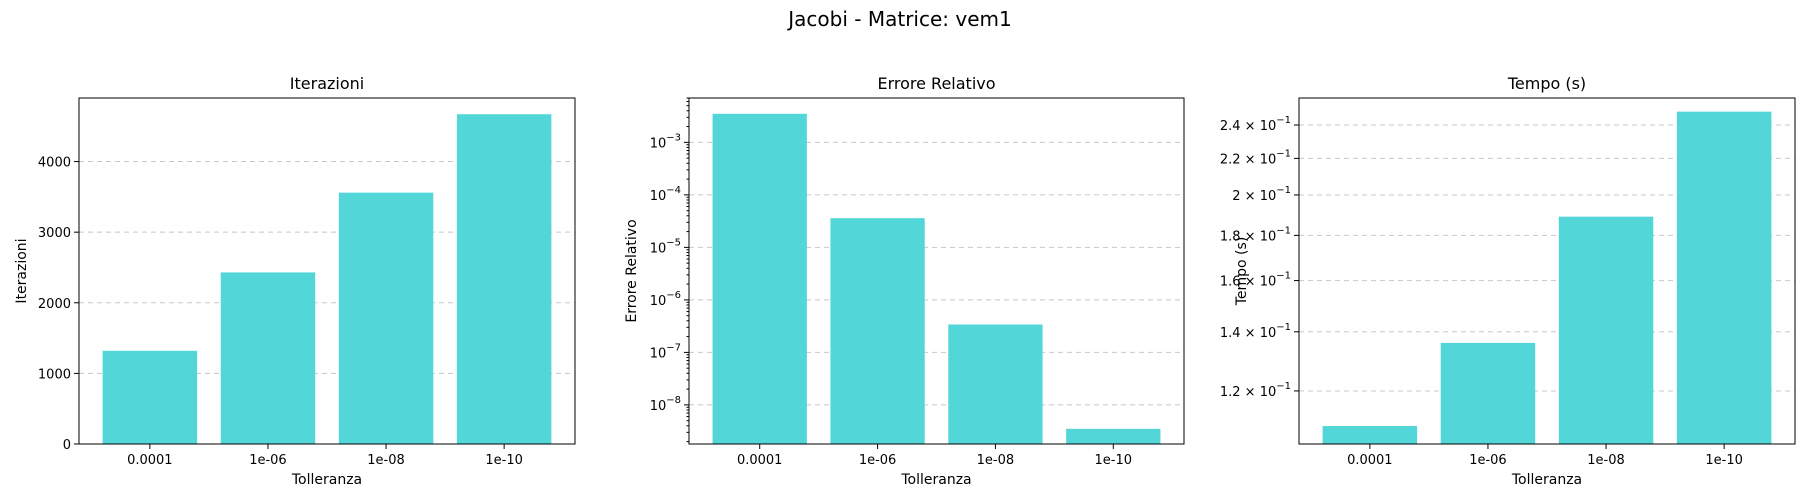  Describe the element at coordinates (632, 270) in the screenshot. I see `y-axis-label: Errore Relativo` at that location.